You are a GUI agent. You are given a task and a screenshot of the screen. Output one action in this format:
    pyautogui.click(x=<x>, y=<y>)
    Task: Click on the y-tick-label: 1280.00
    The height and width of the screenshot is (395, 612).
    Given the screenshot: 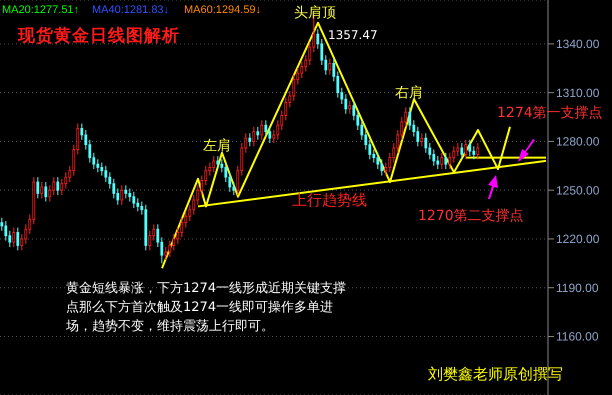 What is the action you would take?
    pyautogui.click(x=578, y=141)
    